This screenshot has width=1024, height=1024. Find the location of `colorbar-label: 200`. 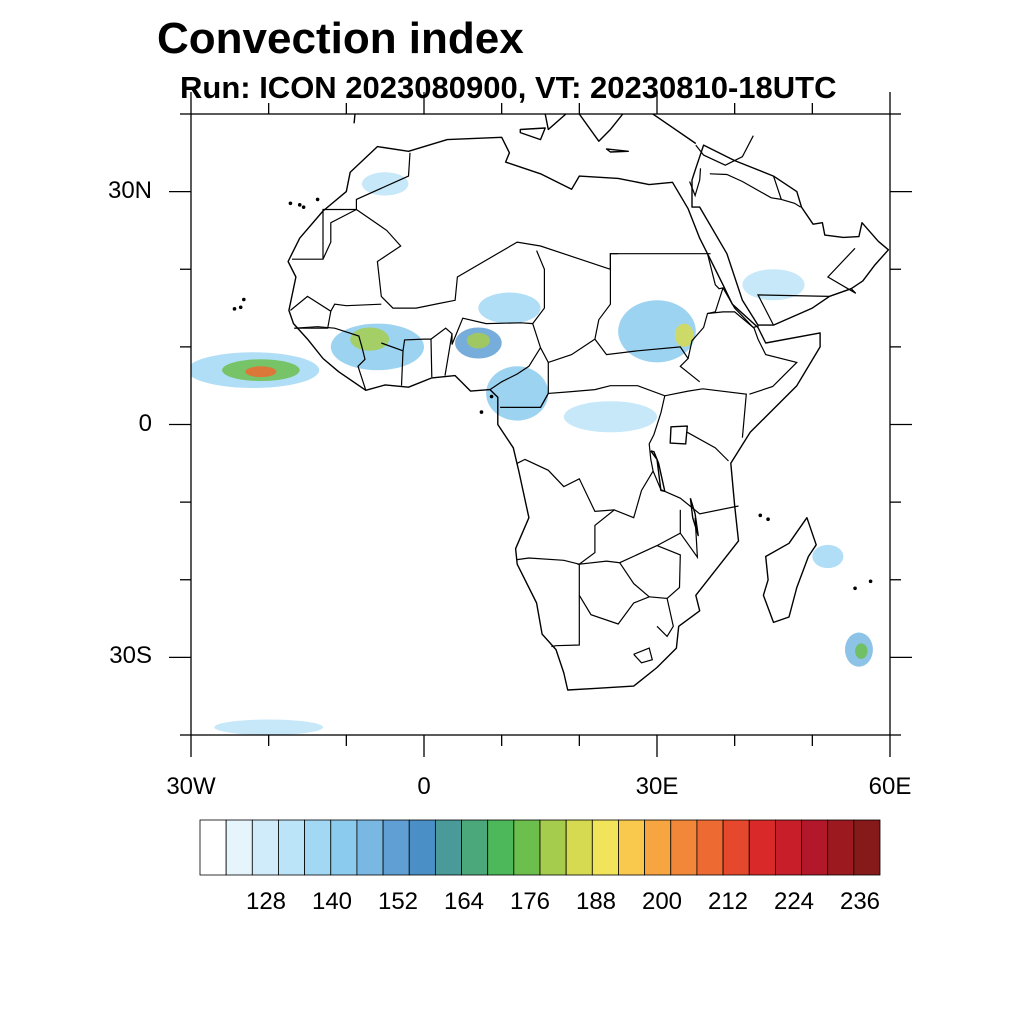

colorbar-label: 200 is located at coordinates (662, 901).